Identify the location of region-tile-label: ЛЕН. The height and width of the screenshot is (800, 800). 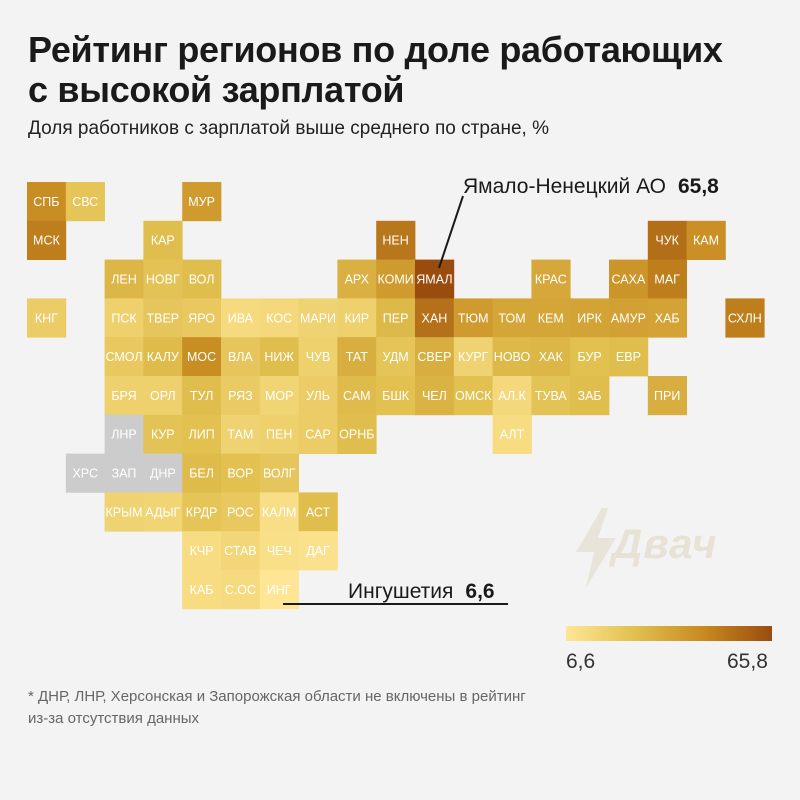
(124, 280).